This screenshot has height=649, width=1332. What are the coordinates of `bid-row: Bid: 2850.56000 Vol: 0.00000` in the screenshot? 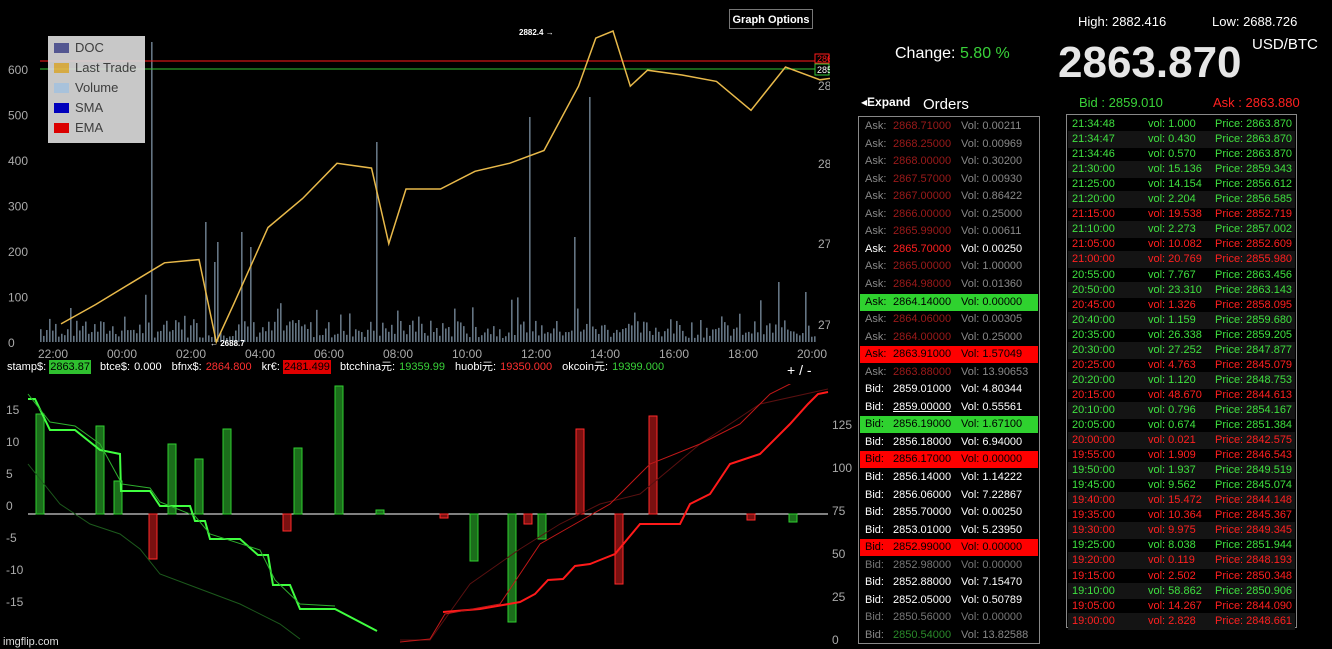 It's located at (949, 617).